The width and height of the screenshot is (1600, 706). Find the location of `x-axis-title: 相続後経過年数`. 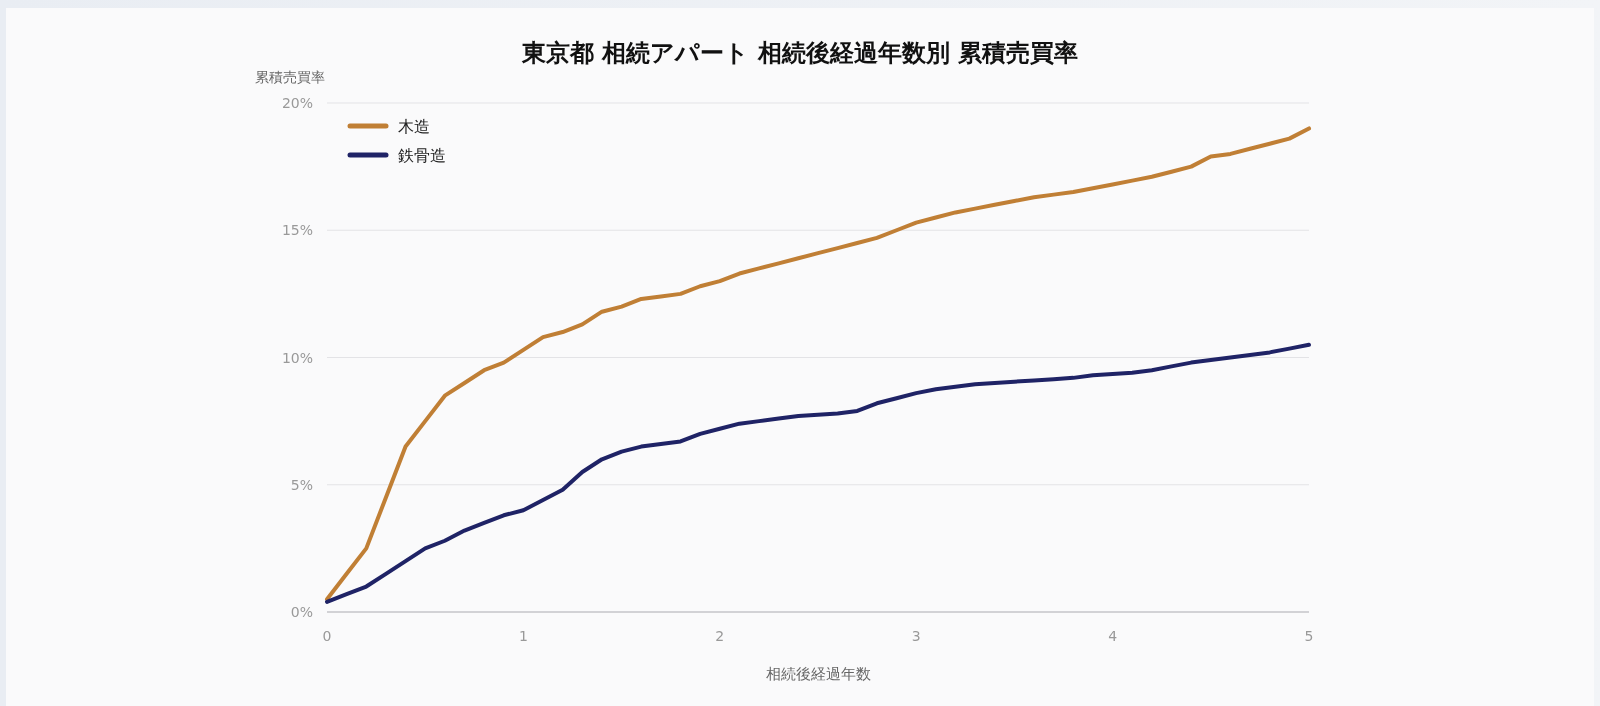

x-axis-title: 相続後経過年数 is located at coordinates (818, 674).